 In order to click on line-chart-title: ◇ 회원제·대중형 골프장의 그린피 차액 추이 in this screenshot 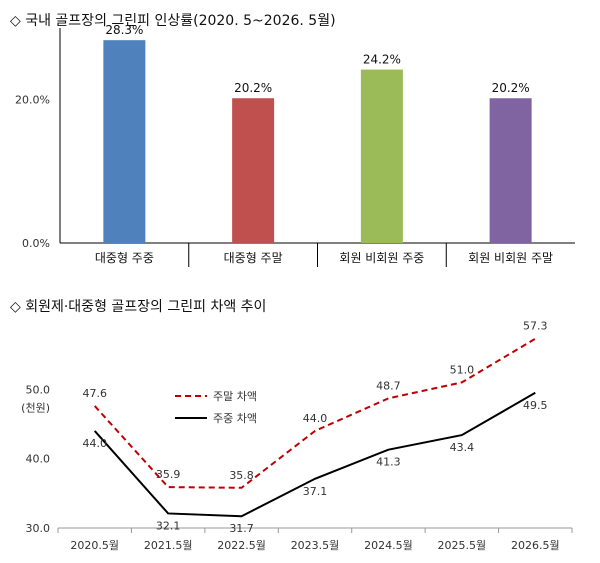, I will do `click(138, 307)`.